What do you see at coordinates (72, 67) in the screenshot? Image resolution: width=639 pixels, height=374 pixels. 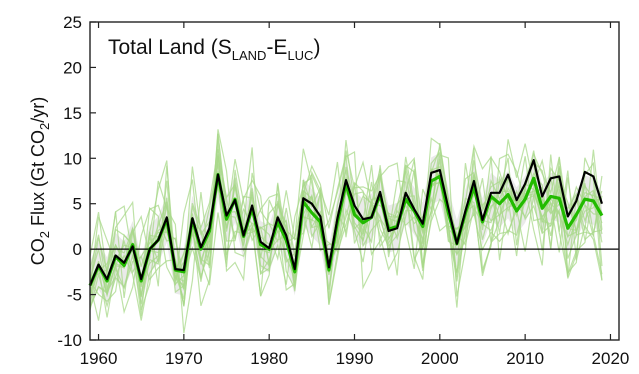 I see `y-tick-label: 20` at bounding box center [72, 67].